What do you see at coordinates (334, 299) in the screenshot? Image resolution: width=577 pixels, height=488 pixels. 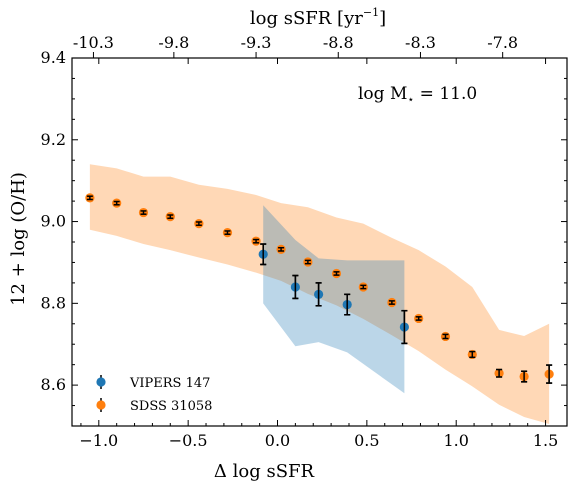 I see `band-vipers` at bounding box center [334, 299].